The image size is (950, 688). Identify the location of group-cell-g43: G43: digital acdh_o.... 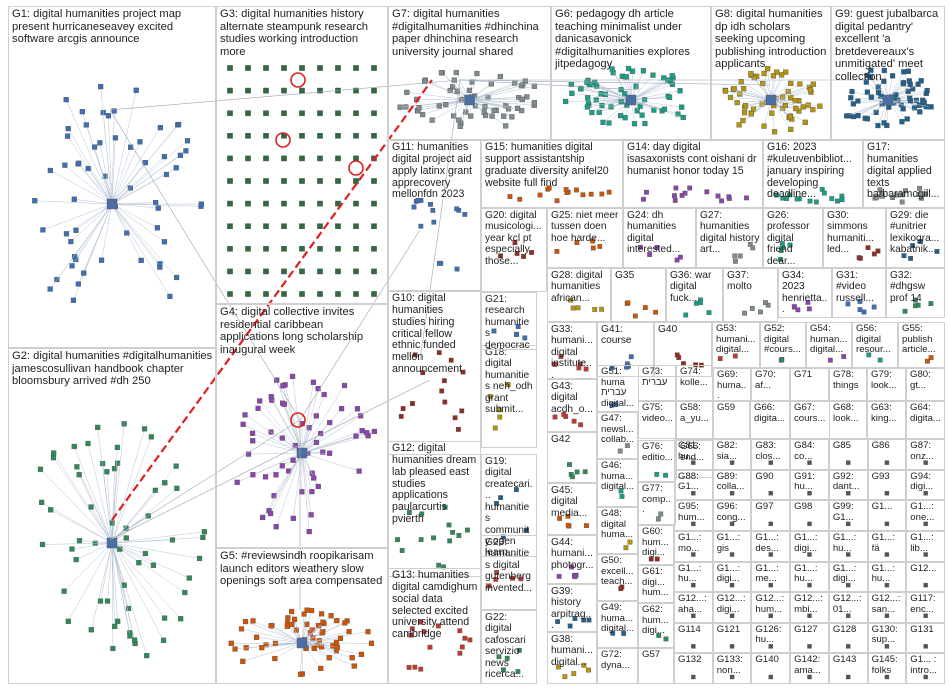
(572, 405).